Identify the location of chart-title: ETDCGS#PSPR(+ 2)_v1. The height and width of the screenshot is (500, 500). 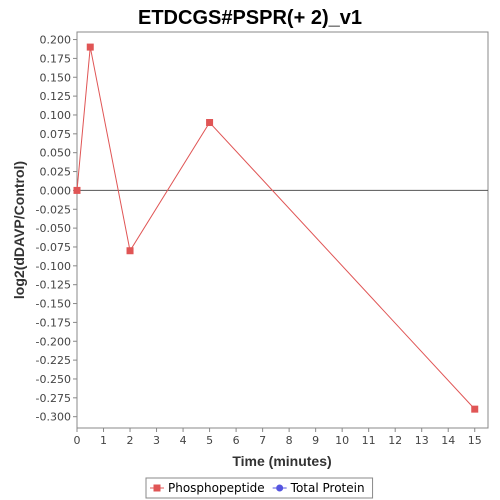
(250, 18).